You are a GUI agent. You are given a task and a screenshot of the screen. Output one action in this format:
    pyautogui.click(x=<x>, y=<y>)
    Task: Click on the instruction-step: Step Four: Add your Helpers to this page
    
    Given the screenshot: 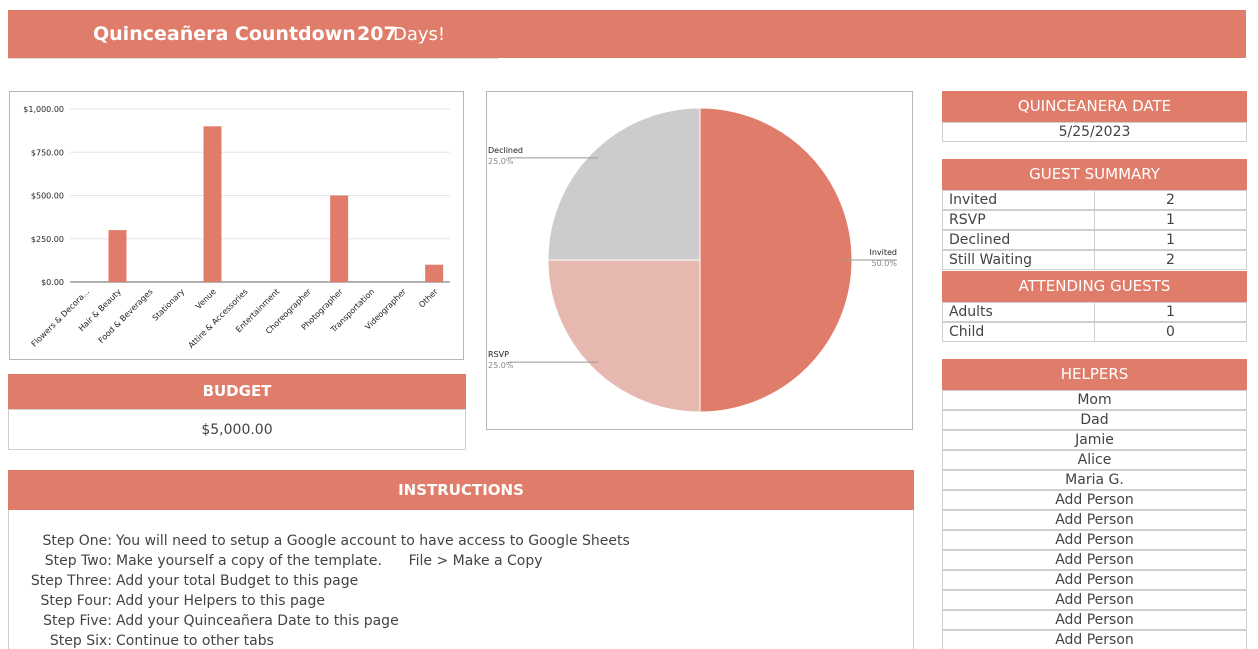 What is the action you would take?
    pyautogui.click(x=167, y=601)
    